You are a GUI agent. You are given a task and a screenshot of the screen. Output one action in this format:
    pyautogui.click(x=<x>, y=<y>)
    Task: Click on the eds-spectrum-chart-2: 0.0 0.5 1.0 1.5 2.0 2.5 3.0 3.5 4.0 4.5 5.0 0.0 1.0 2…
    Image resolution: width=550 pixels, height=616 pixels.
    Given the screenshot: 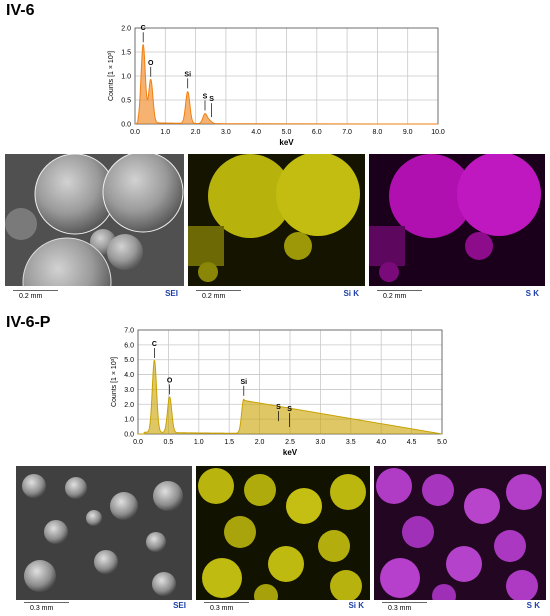 What is the action you would take?
    pyautogui.click(x=279, y=393)
    